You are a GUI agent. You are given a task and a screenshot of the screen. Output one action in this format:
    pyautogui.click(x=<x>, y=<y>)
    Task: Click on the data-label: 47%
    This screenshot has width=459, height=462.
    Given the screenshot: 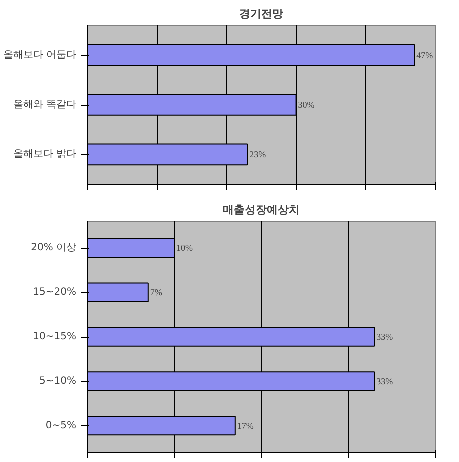 What is the action you would take?
    pyautogui.click(x=425, y=55)
    